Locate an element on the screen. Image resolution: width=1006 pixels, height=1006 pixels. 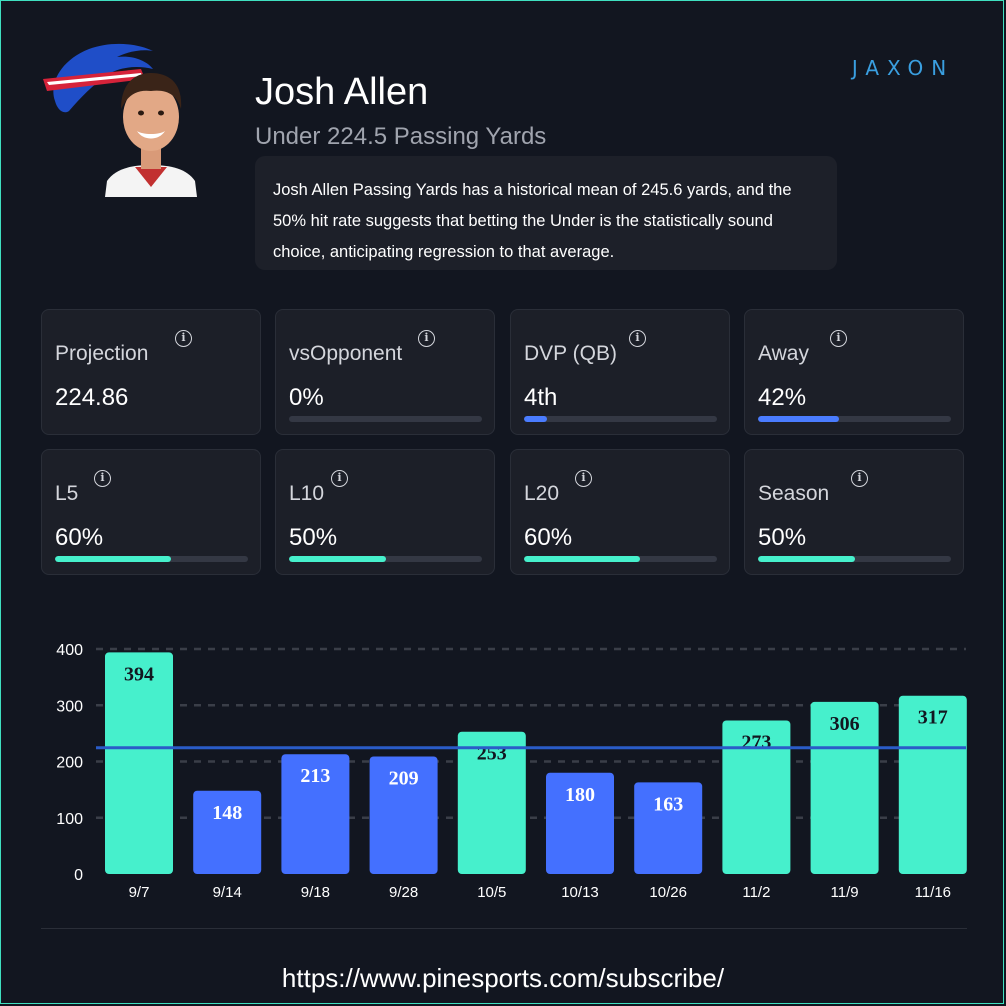
footer-divider is located at coordinates (504, 928).